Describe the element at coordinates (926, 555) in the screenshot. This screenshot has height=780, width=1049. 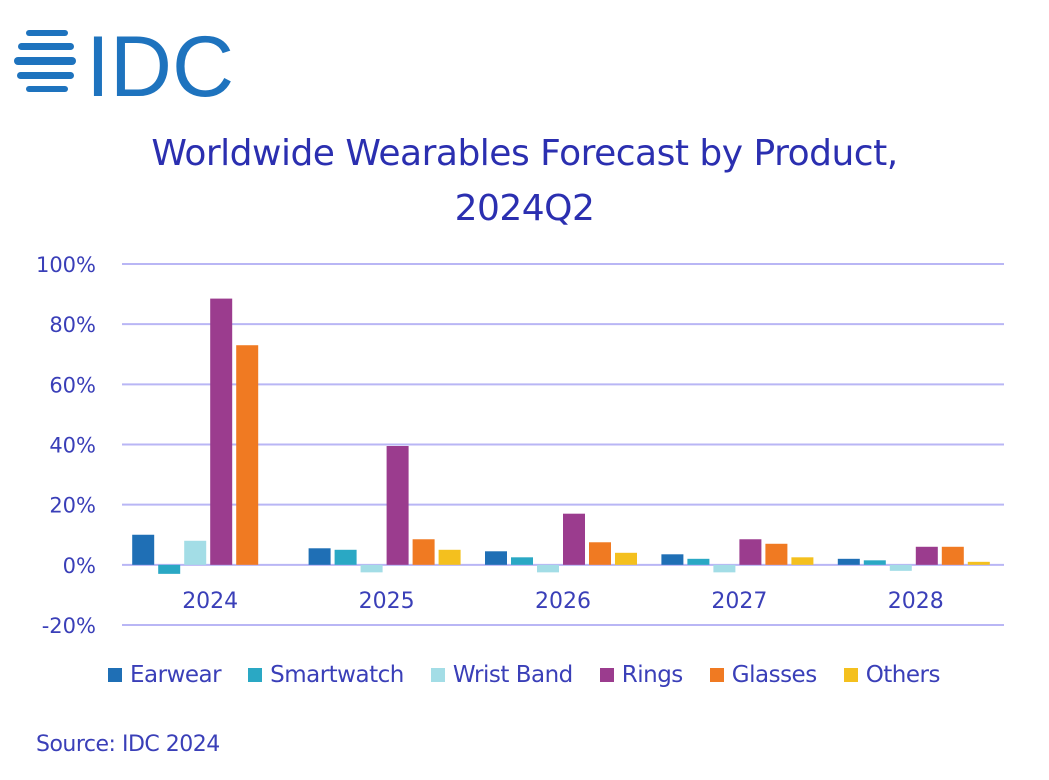
I see `bar-rings-2028` at that location.